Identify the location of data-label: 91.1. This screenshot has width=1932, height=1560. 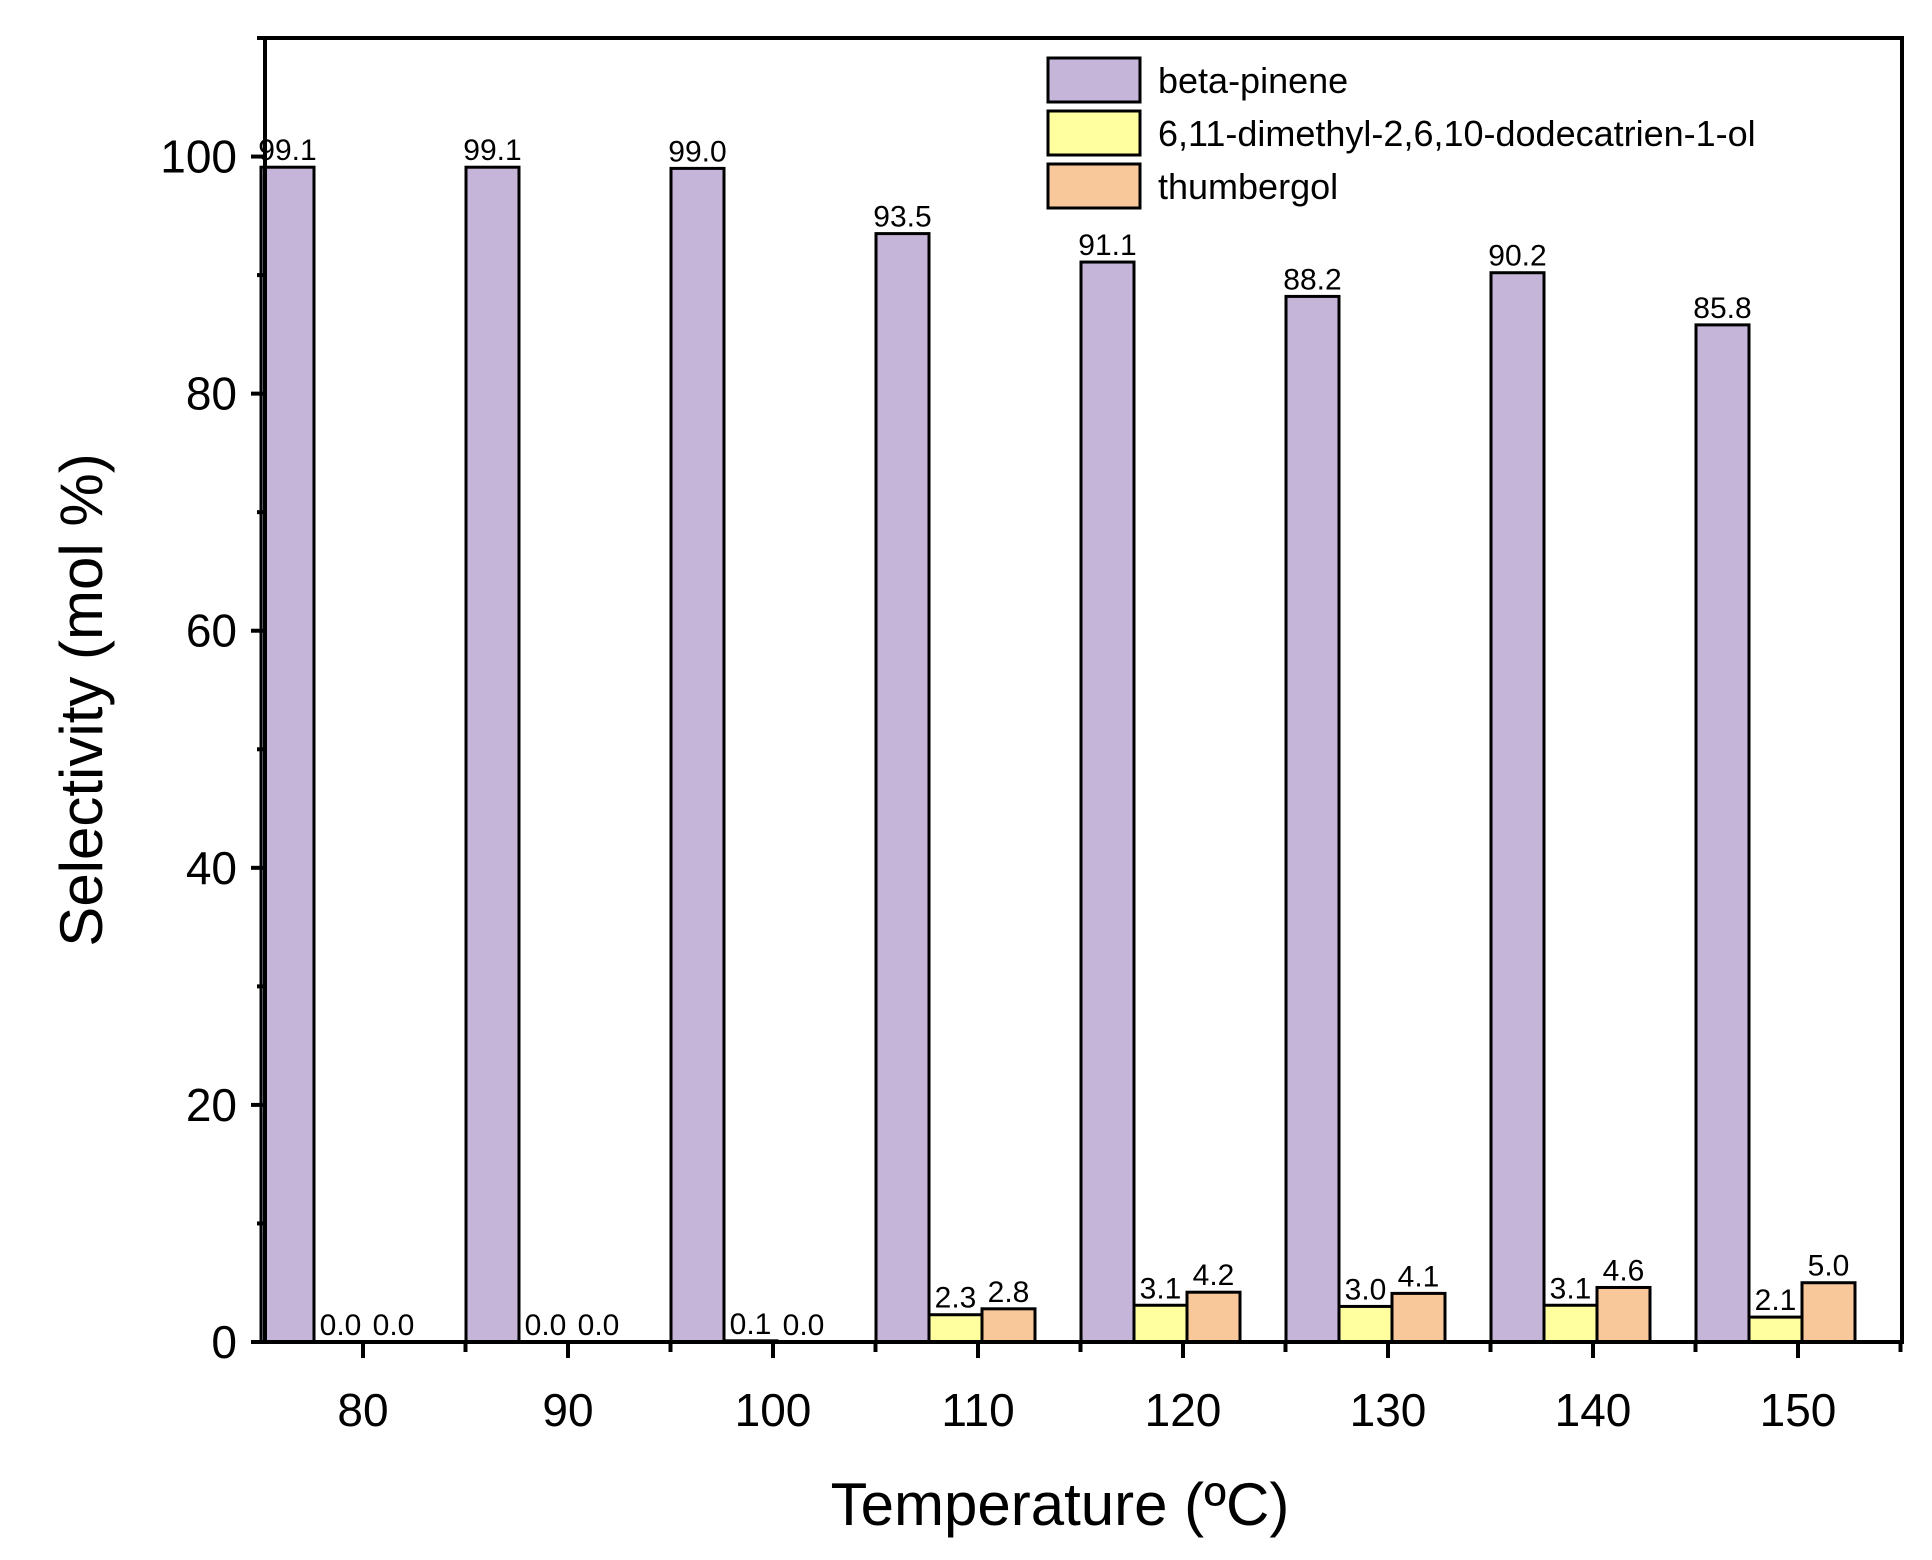
(1107, 245).